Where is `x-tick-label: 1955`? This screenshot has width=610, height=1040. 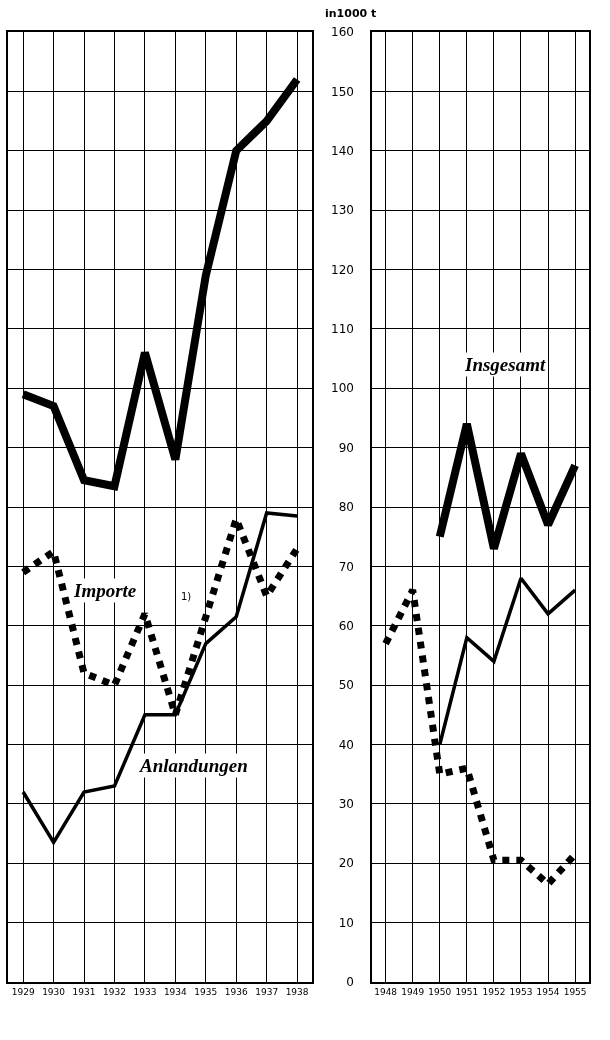 x-tick-label: 1955 is located at coordinates (575, 991).